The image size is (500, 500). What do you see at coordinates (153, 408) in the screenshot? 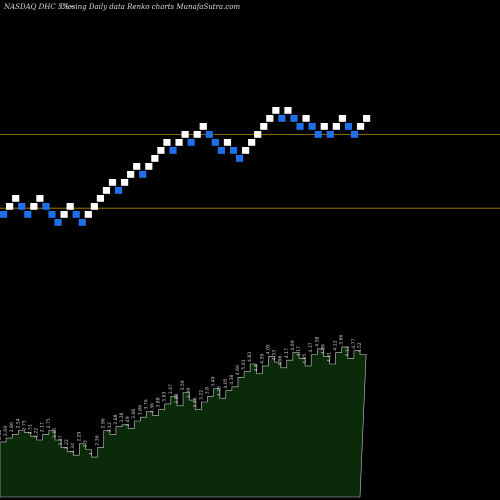
I see `volume-label-25: 3.36` at bounding box center [153, 408].